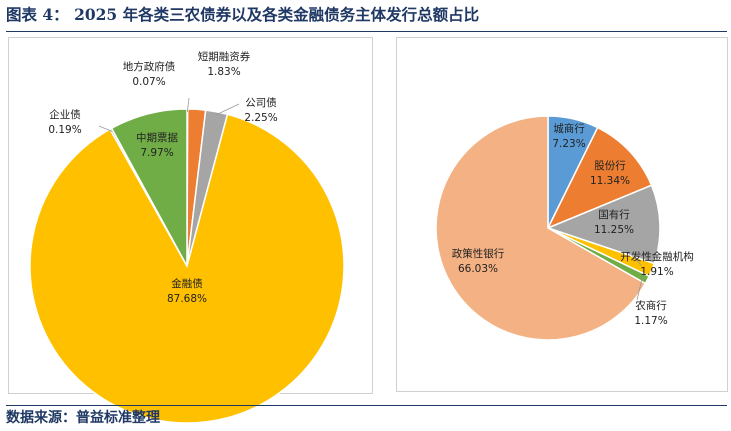  What do you see at coordinates (614, 222) in the screenshot?
I see `slice-label-slice-3: 国有行 11.25%` at bounding box center [614, 222].